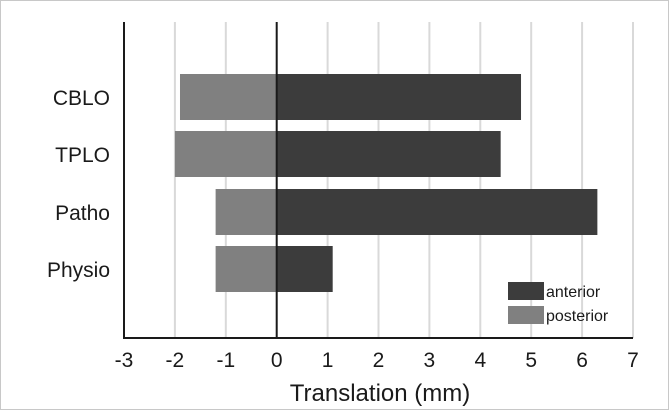 The image size is (669, 410). I want to click on legend-label-anterior: anterior, so click(573, 292).